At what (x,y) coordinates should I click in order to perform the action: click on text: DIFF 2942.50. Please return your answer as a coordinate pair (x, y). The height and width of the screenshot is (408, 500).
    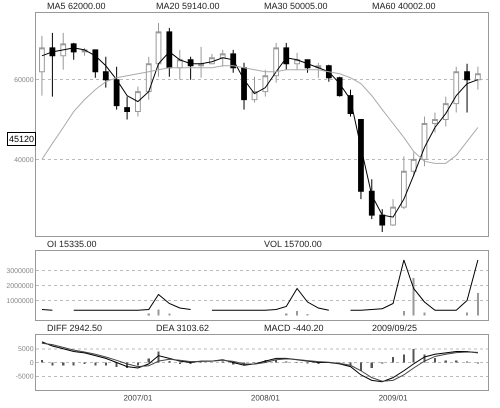
    Looking at the image, I should click on (74, 328).